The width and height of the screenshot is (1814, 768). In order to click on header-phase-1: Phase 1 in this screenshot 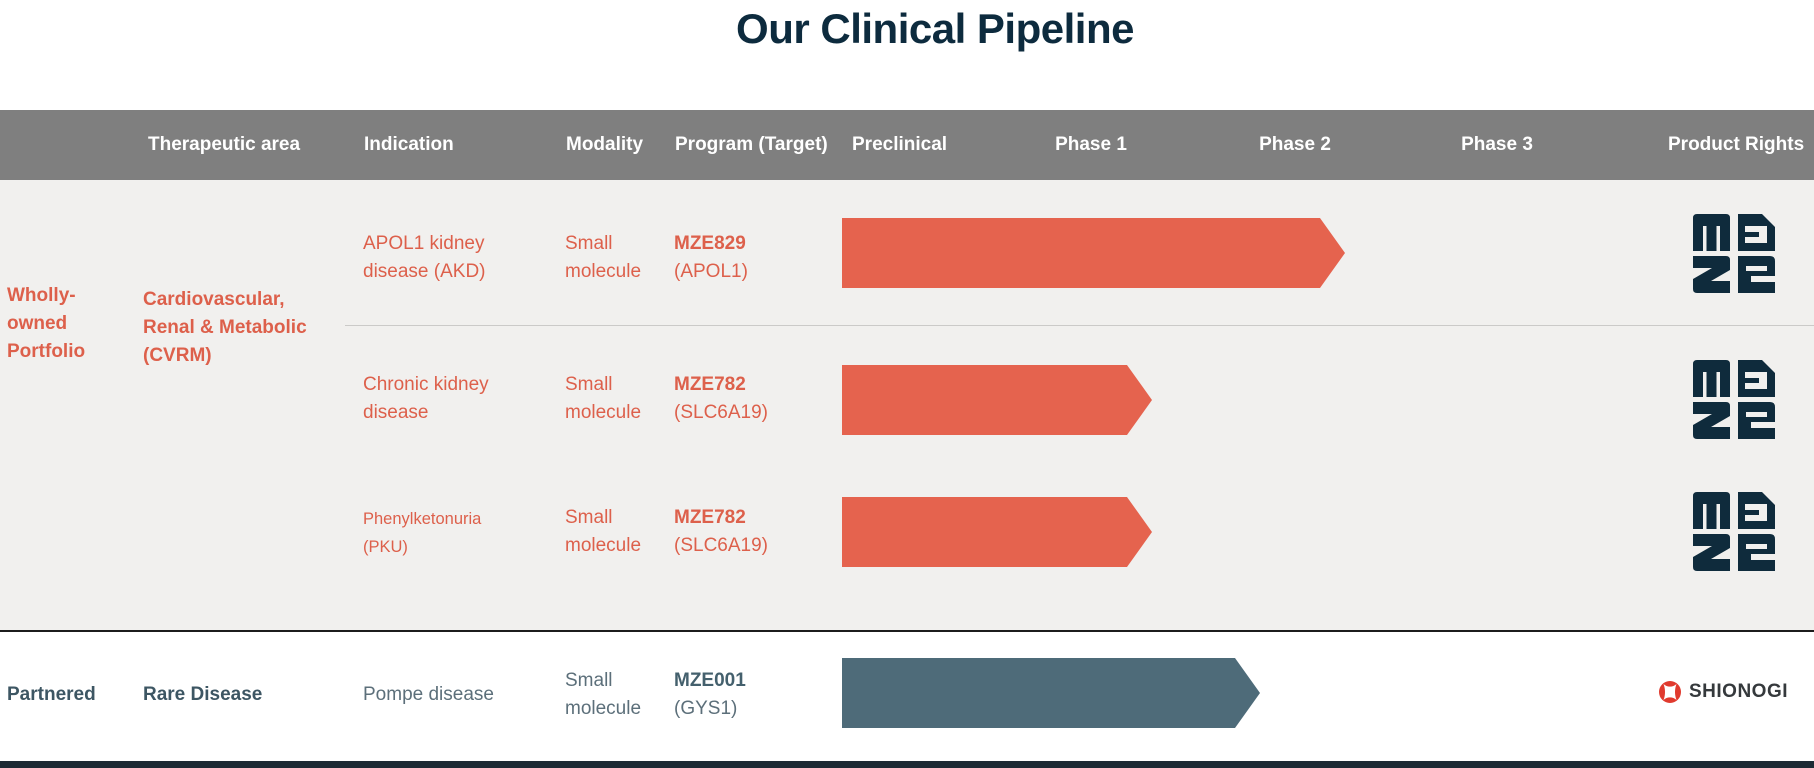, I will do `click(1091, 144)`.